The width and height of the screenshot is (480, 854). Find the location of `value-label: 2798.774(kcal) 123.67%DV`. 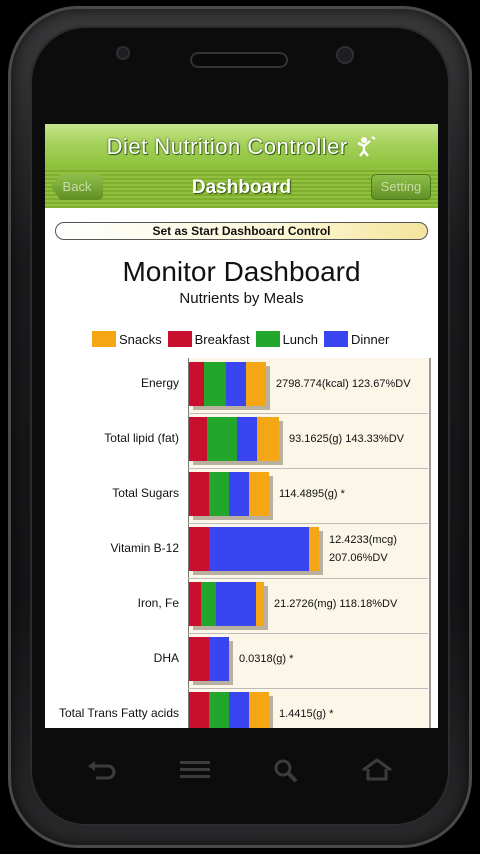

value-label: 2798.774(kcal) 123.67%DV is located at coordinates (343, 384).